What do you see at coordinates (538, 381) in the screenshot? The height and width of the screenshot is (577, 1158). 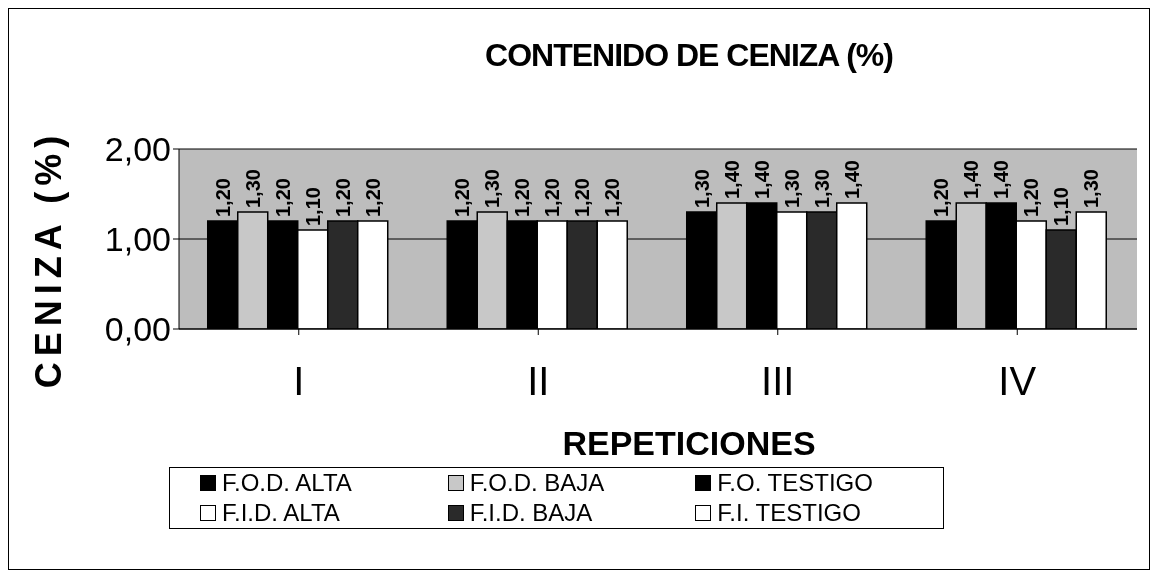 I see `x-tick-label: II` at bounding box center [538, 381].